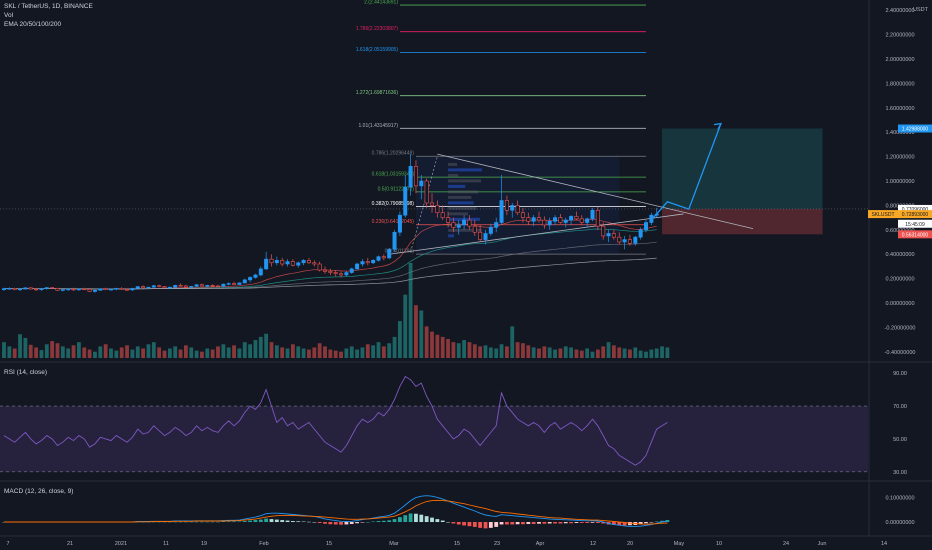 Image resolution: width=932 pixels, height=550 pixels. Describe the element at coordinates (335, 420) in the screenshot. I see `rsi-line` at that location.